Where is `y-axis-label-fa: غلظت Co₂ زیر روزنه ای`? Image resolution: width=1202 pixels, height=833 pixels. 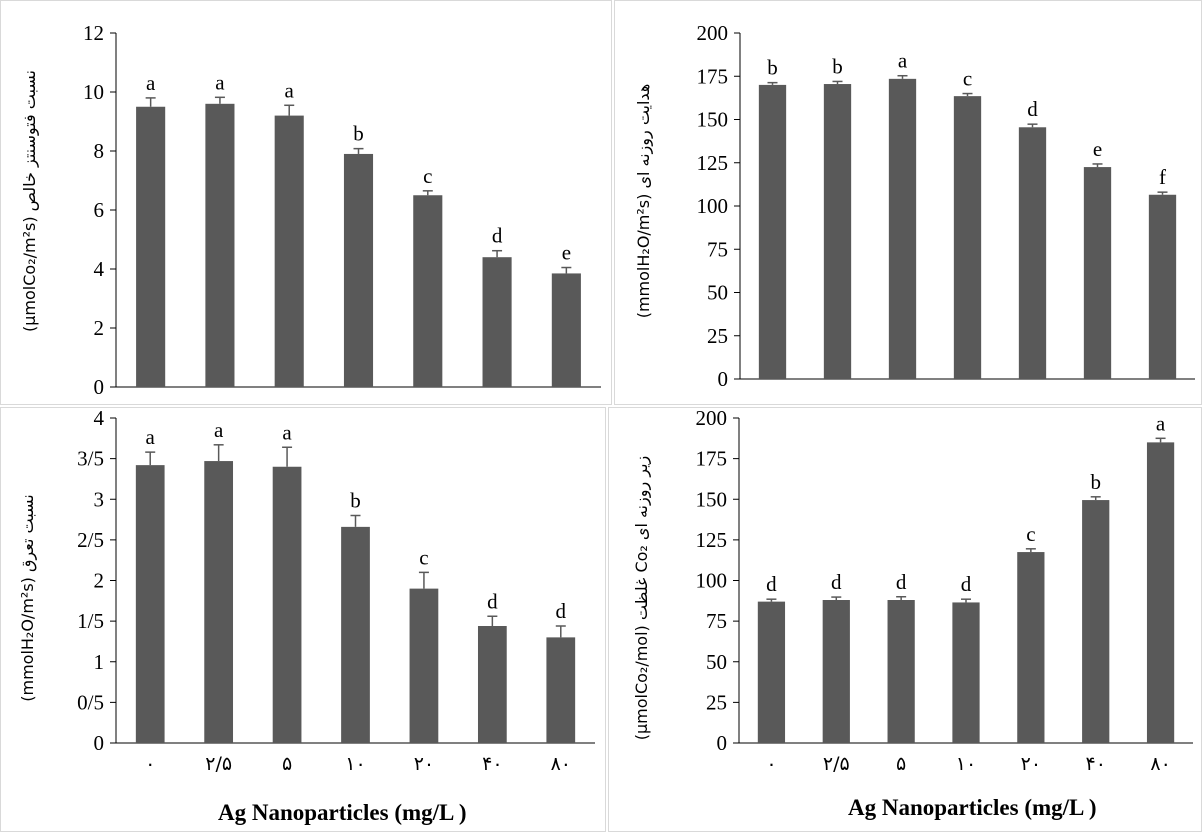 y-axis-label-fa: غلظت Co₂ زیر روزنه ای is located at coordinates (642, 538).